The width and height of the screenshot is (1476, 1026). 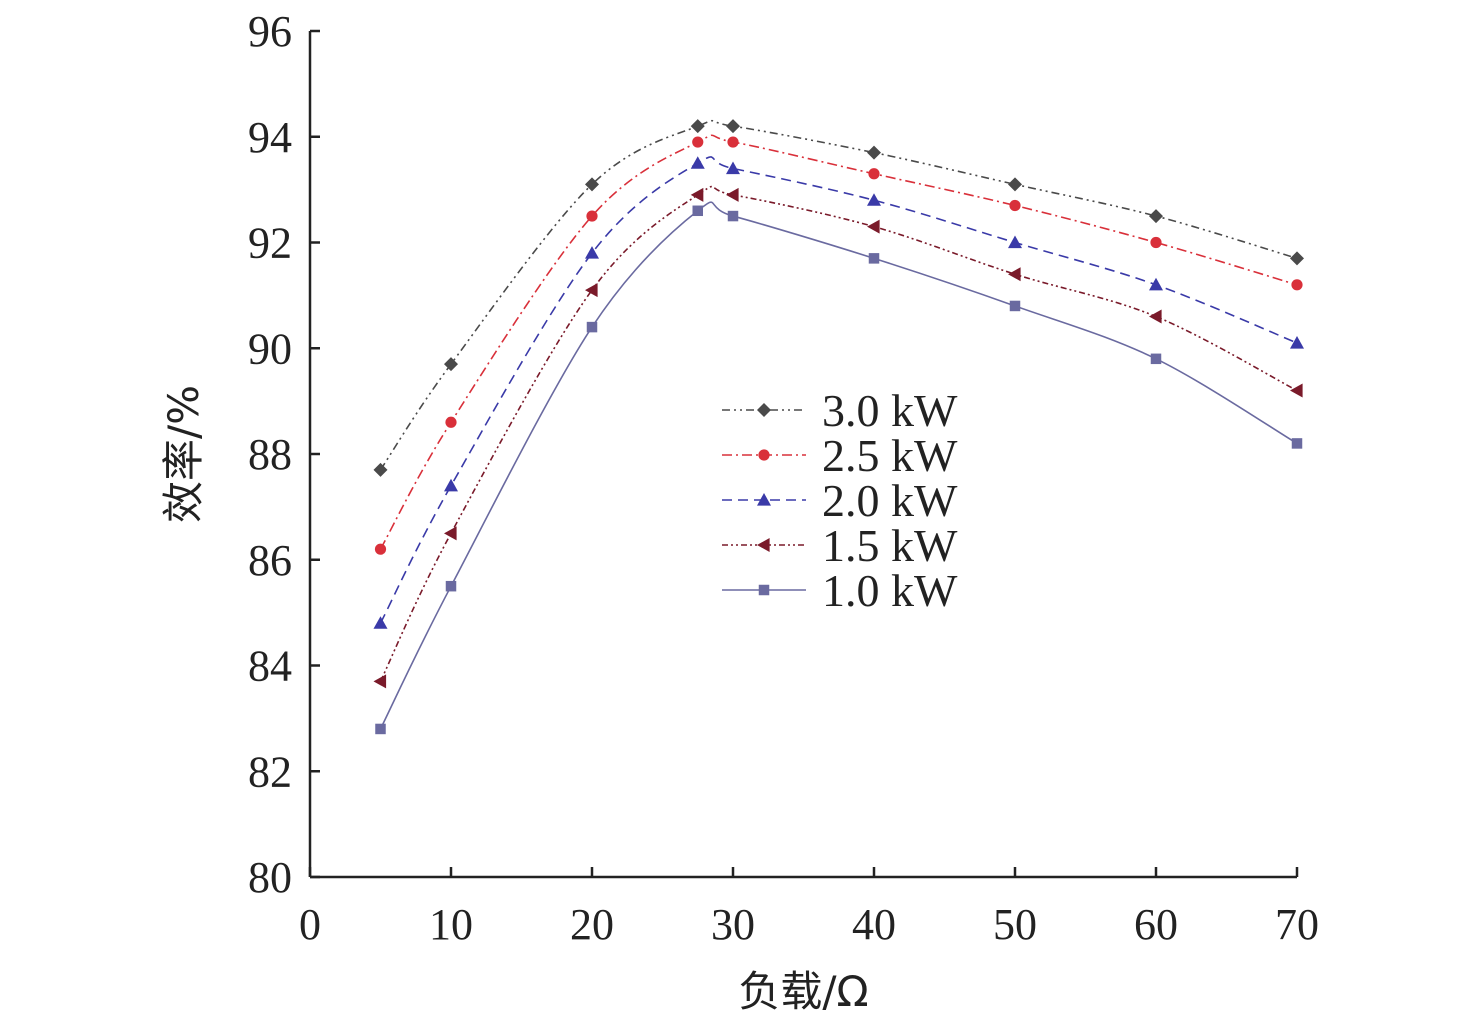 I want to click on legend-item: 2.0 kW, so click(x=840, y=500).